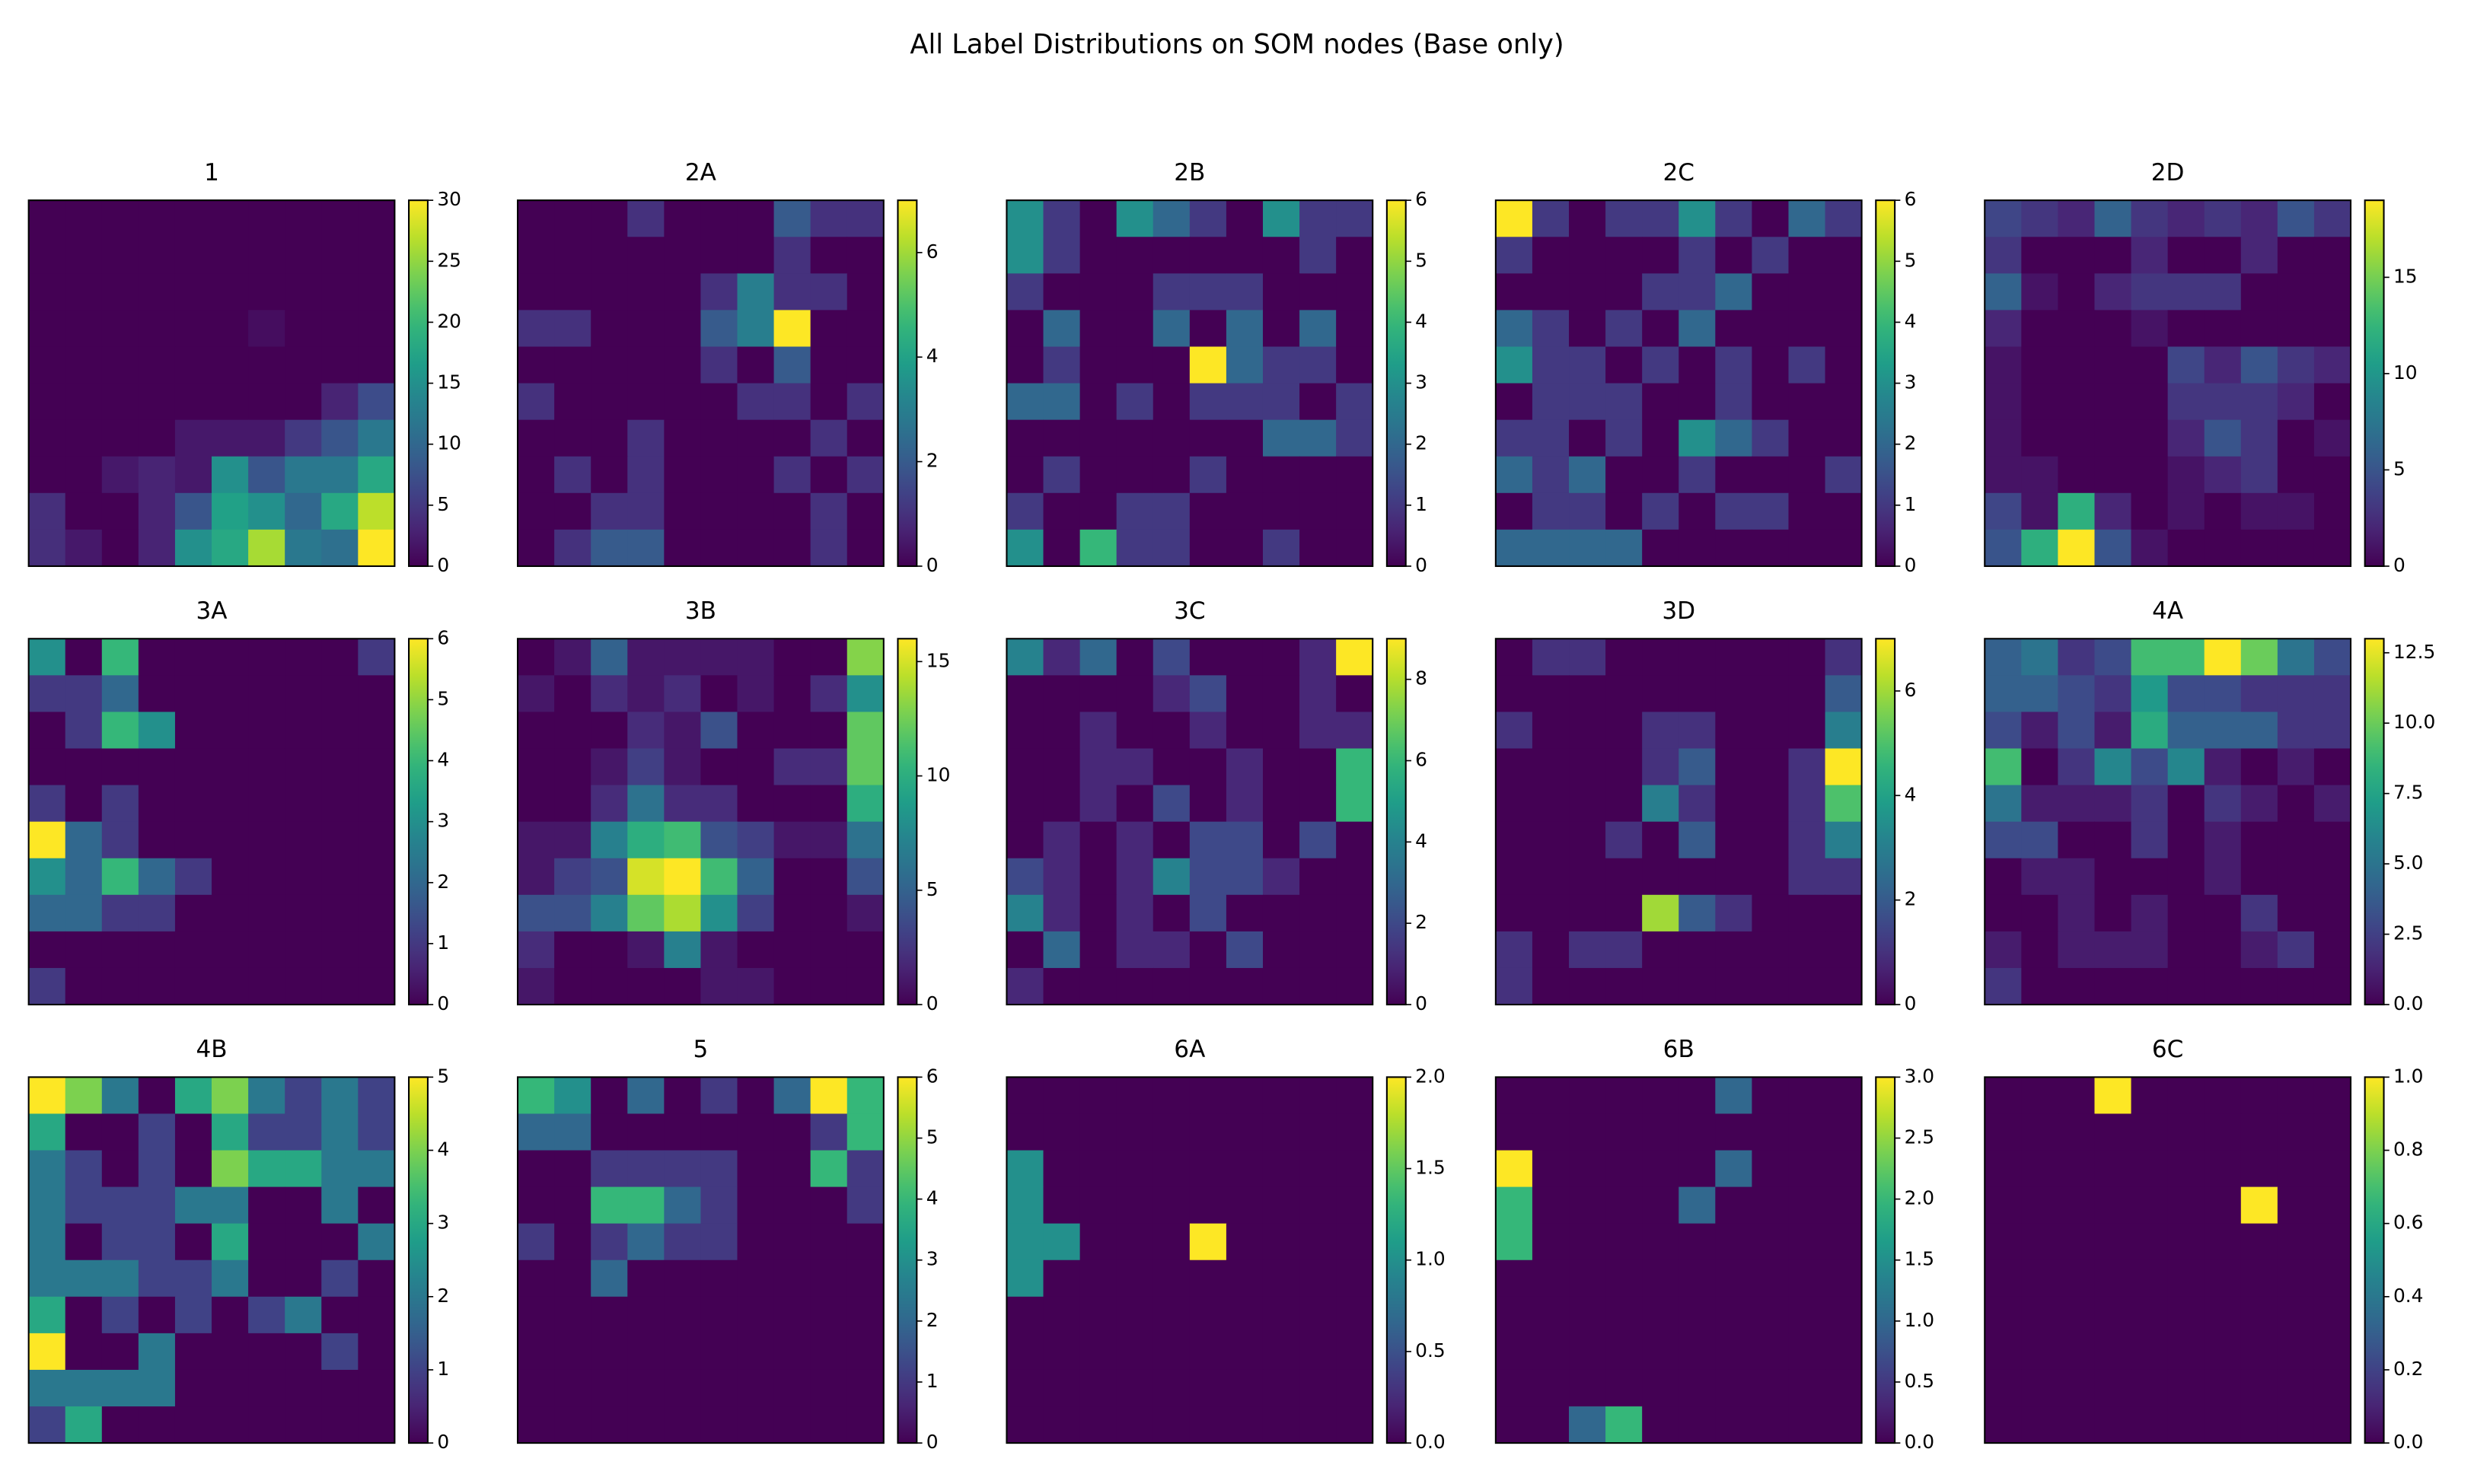 Image resolution: width=2474 pixels, height=1484 pixels. Describe the element at coordinates (443, 1223) in the screenshot. I see `colorbar-tick-label: 3` at that location.